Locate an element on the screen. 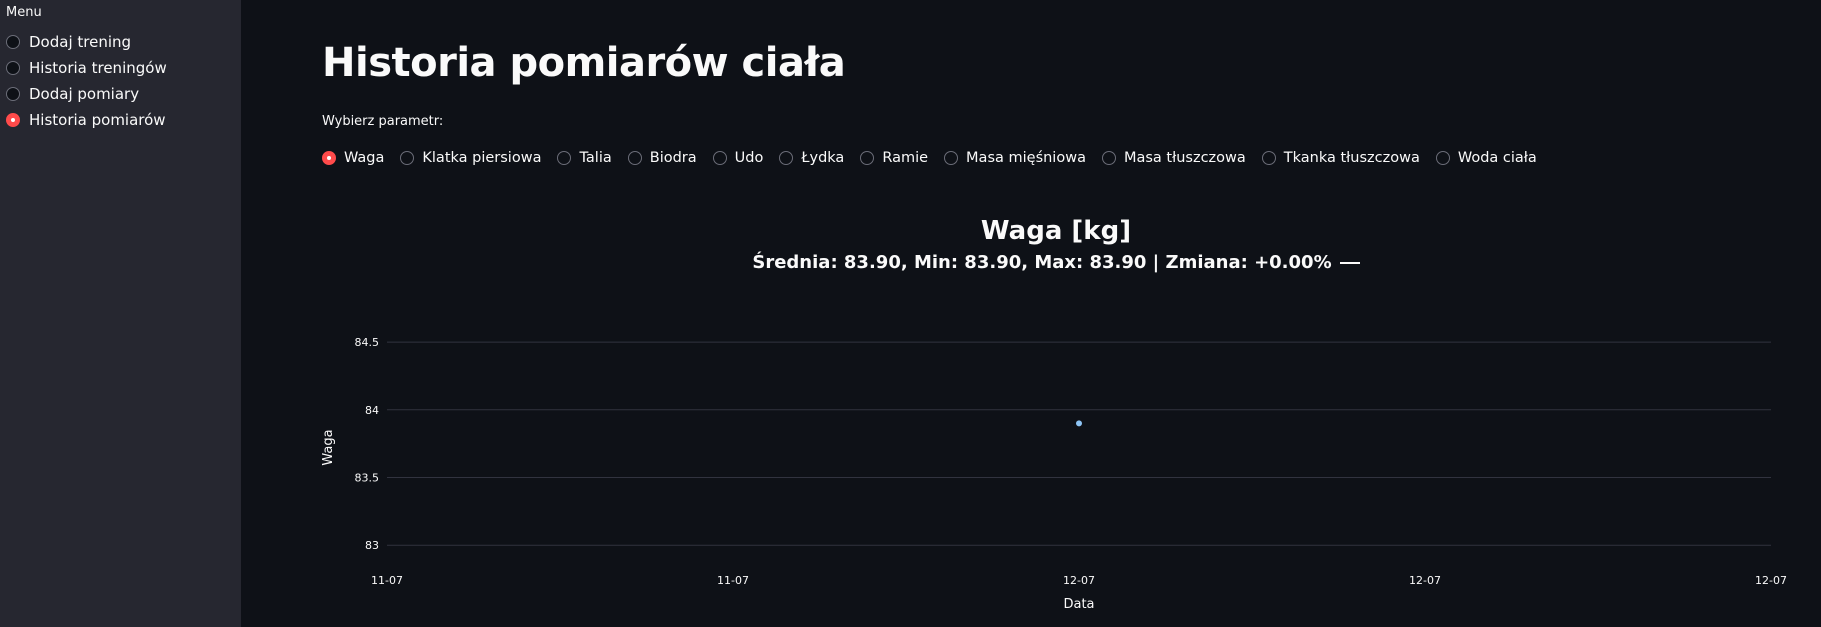 The image size is (1821, 627). param-option-label: Woda ciała is located at coordinates (1497, 158).